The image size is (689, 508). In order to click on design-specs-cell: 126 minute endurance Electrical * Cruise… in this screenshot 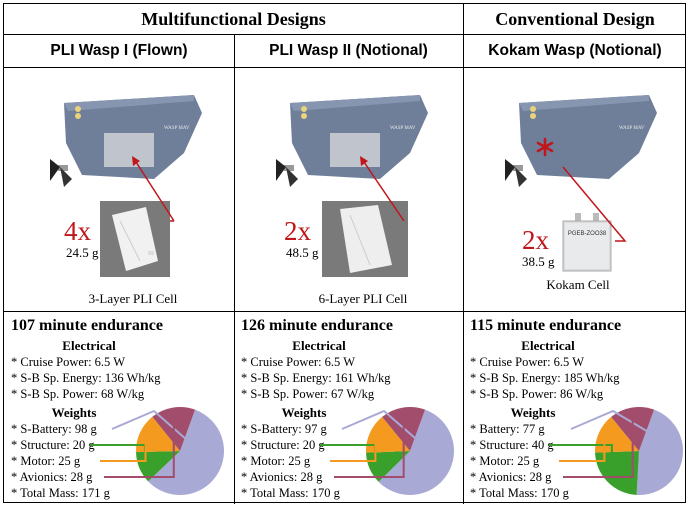, I will do `click(348, 407)`.